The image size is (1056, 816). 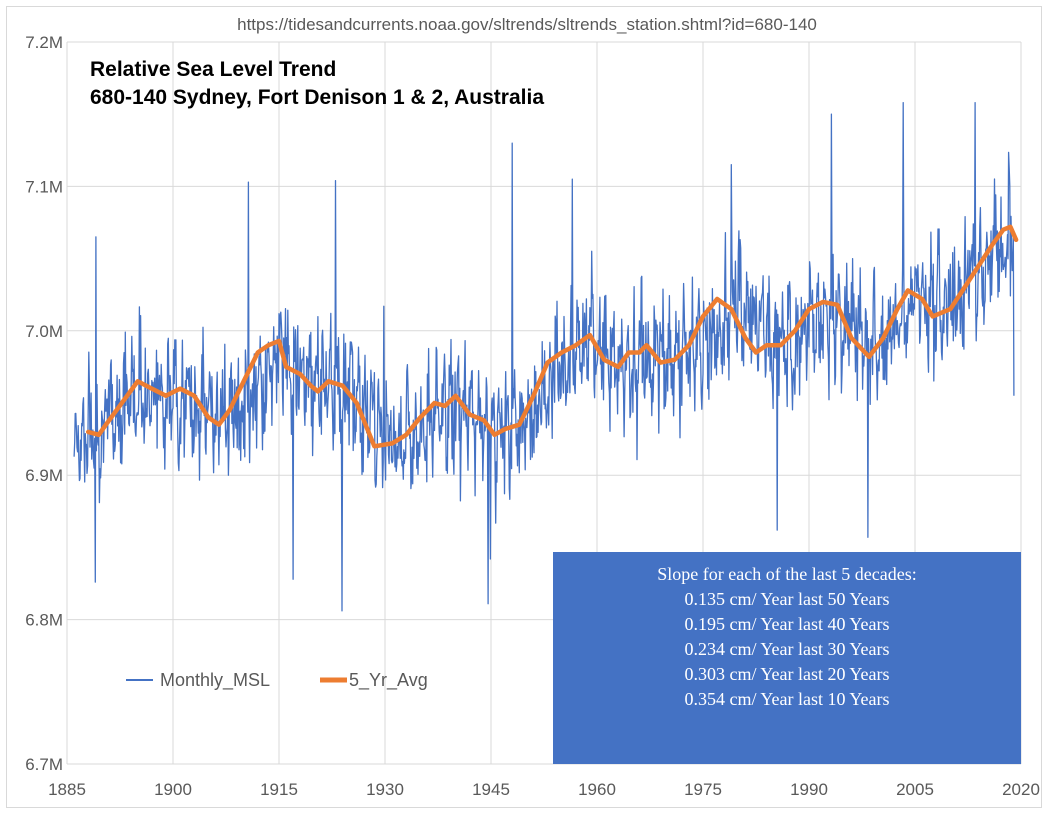 What do you see at coordinates (173, 789) in the screenshot?
I see `x-tick-label: 1900` at bounding box center [173, 789].